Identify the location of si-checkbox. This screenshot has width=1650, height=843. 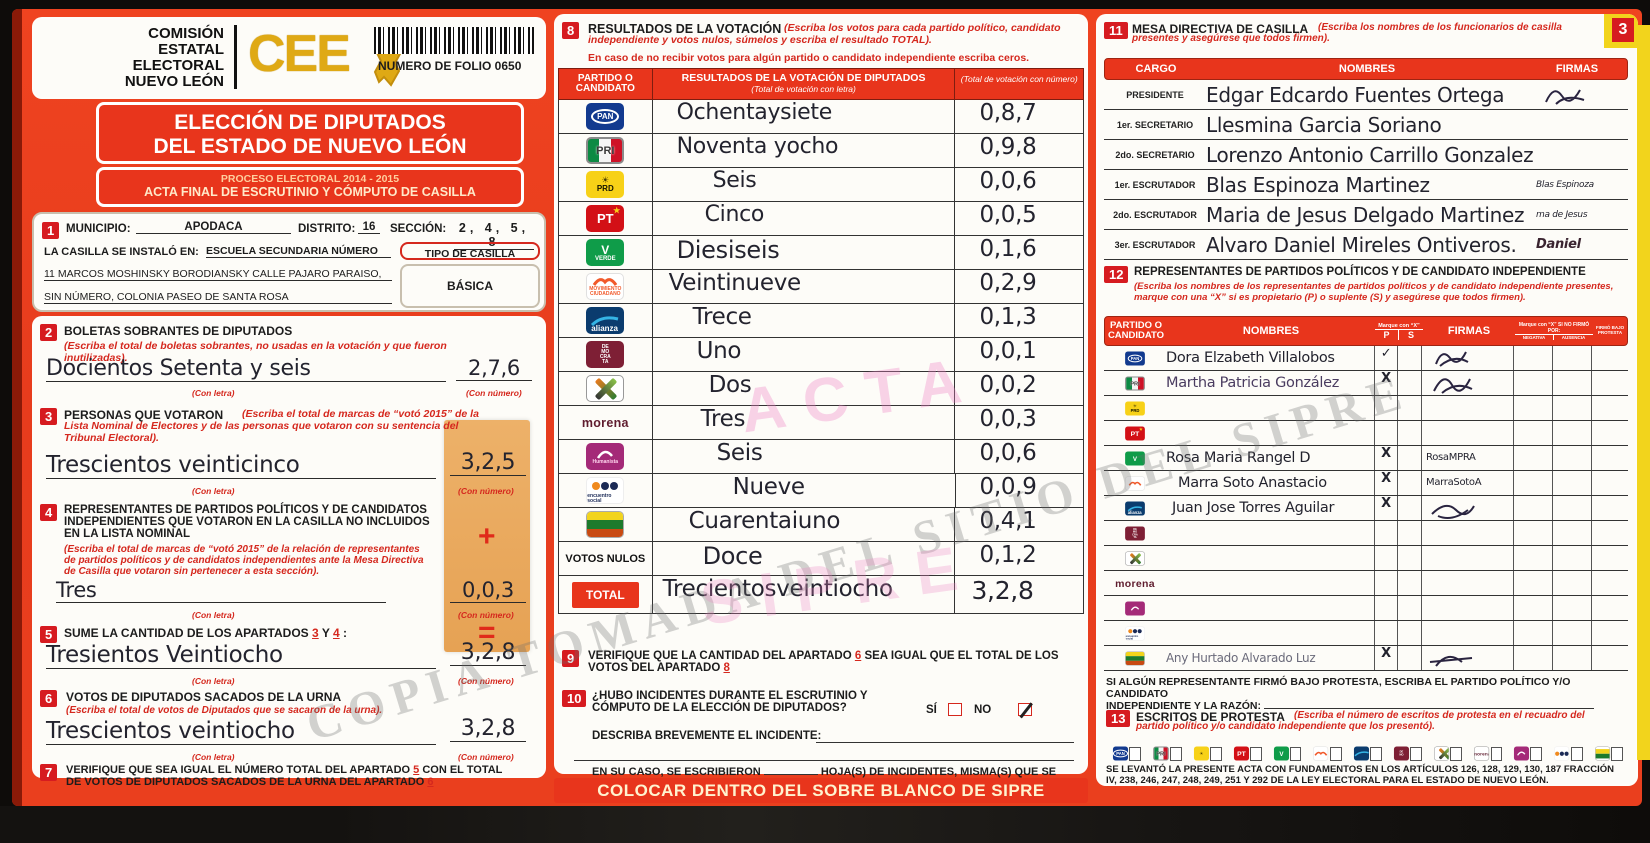
(955, 709).